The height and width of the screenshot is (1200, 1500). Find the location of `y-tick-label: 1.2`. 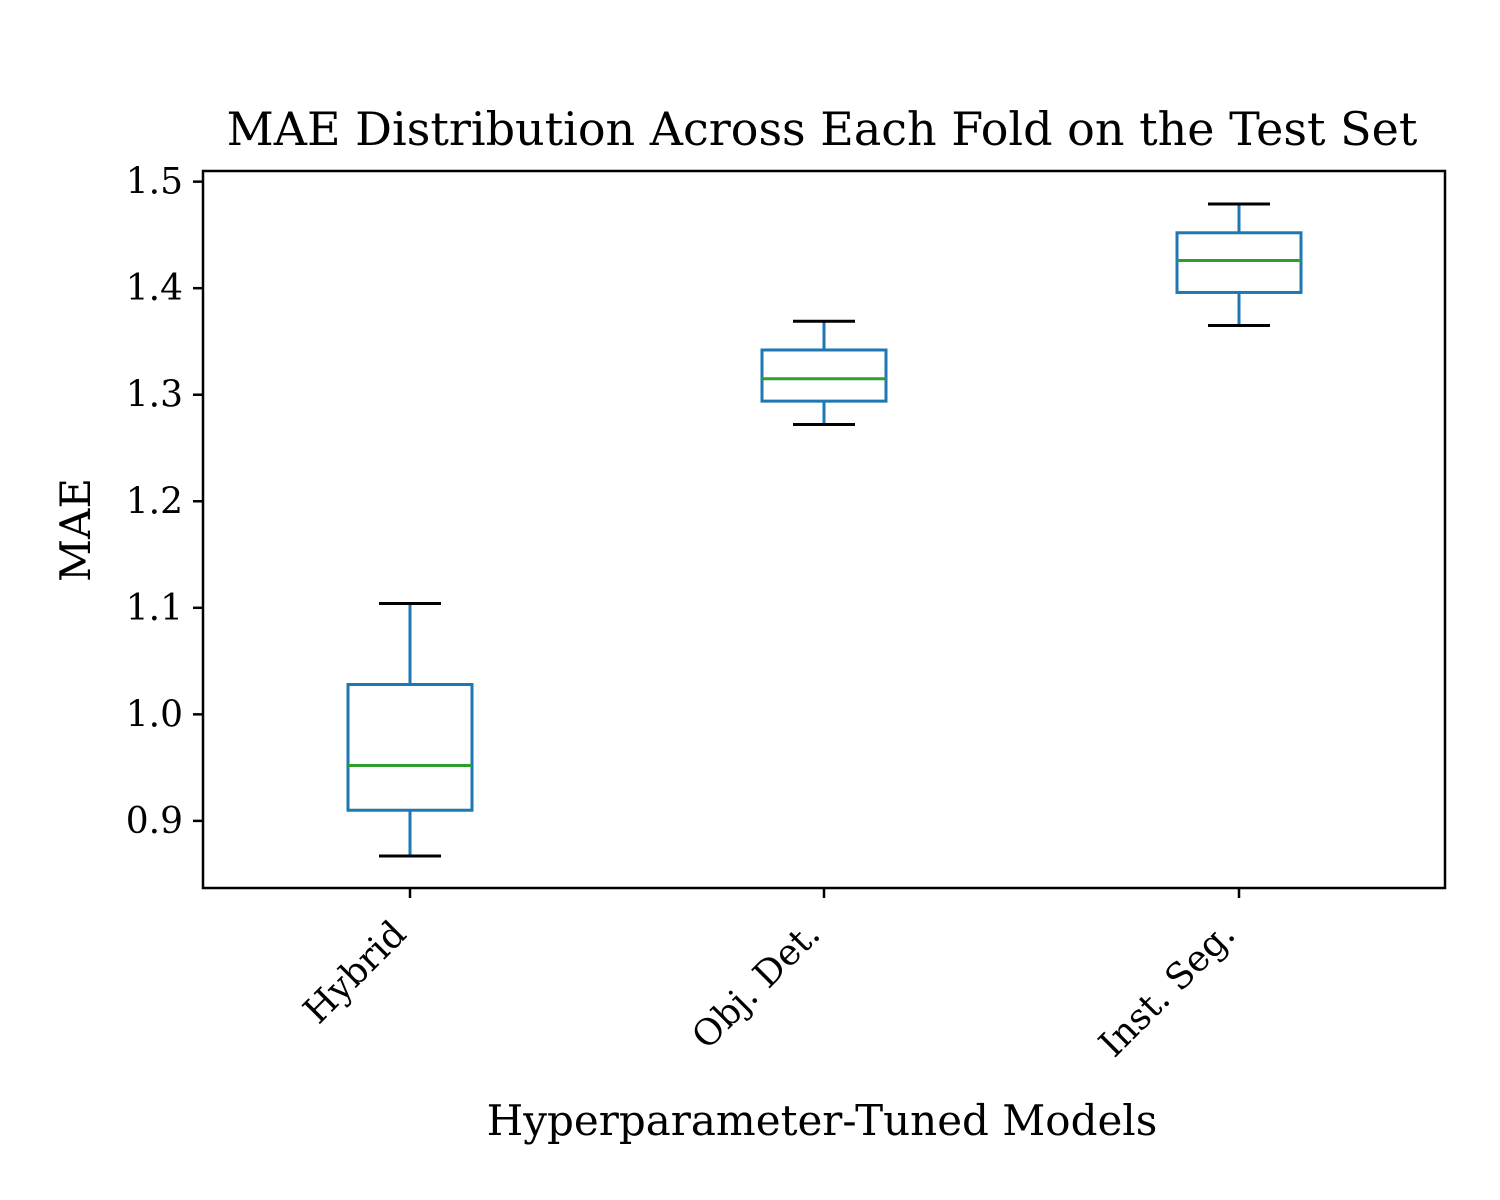

y-tick-label: 1.2 is located at coordinates (154, 501).